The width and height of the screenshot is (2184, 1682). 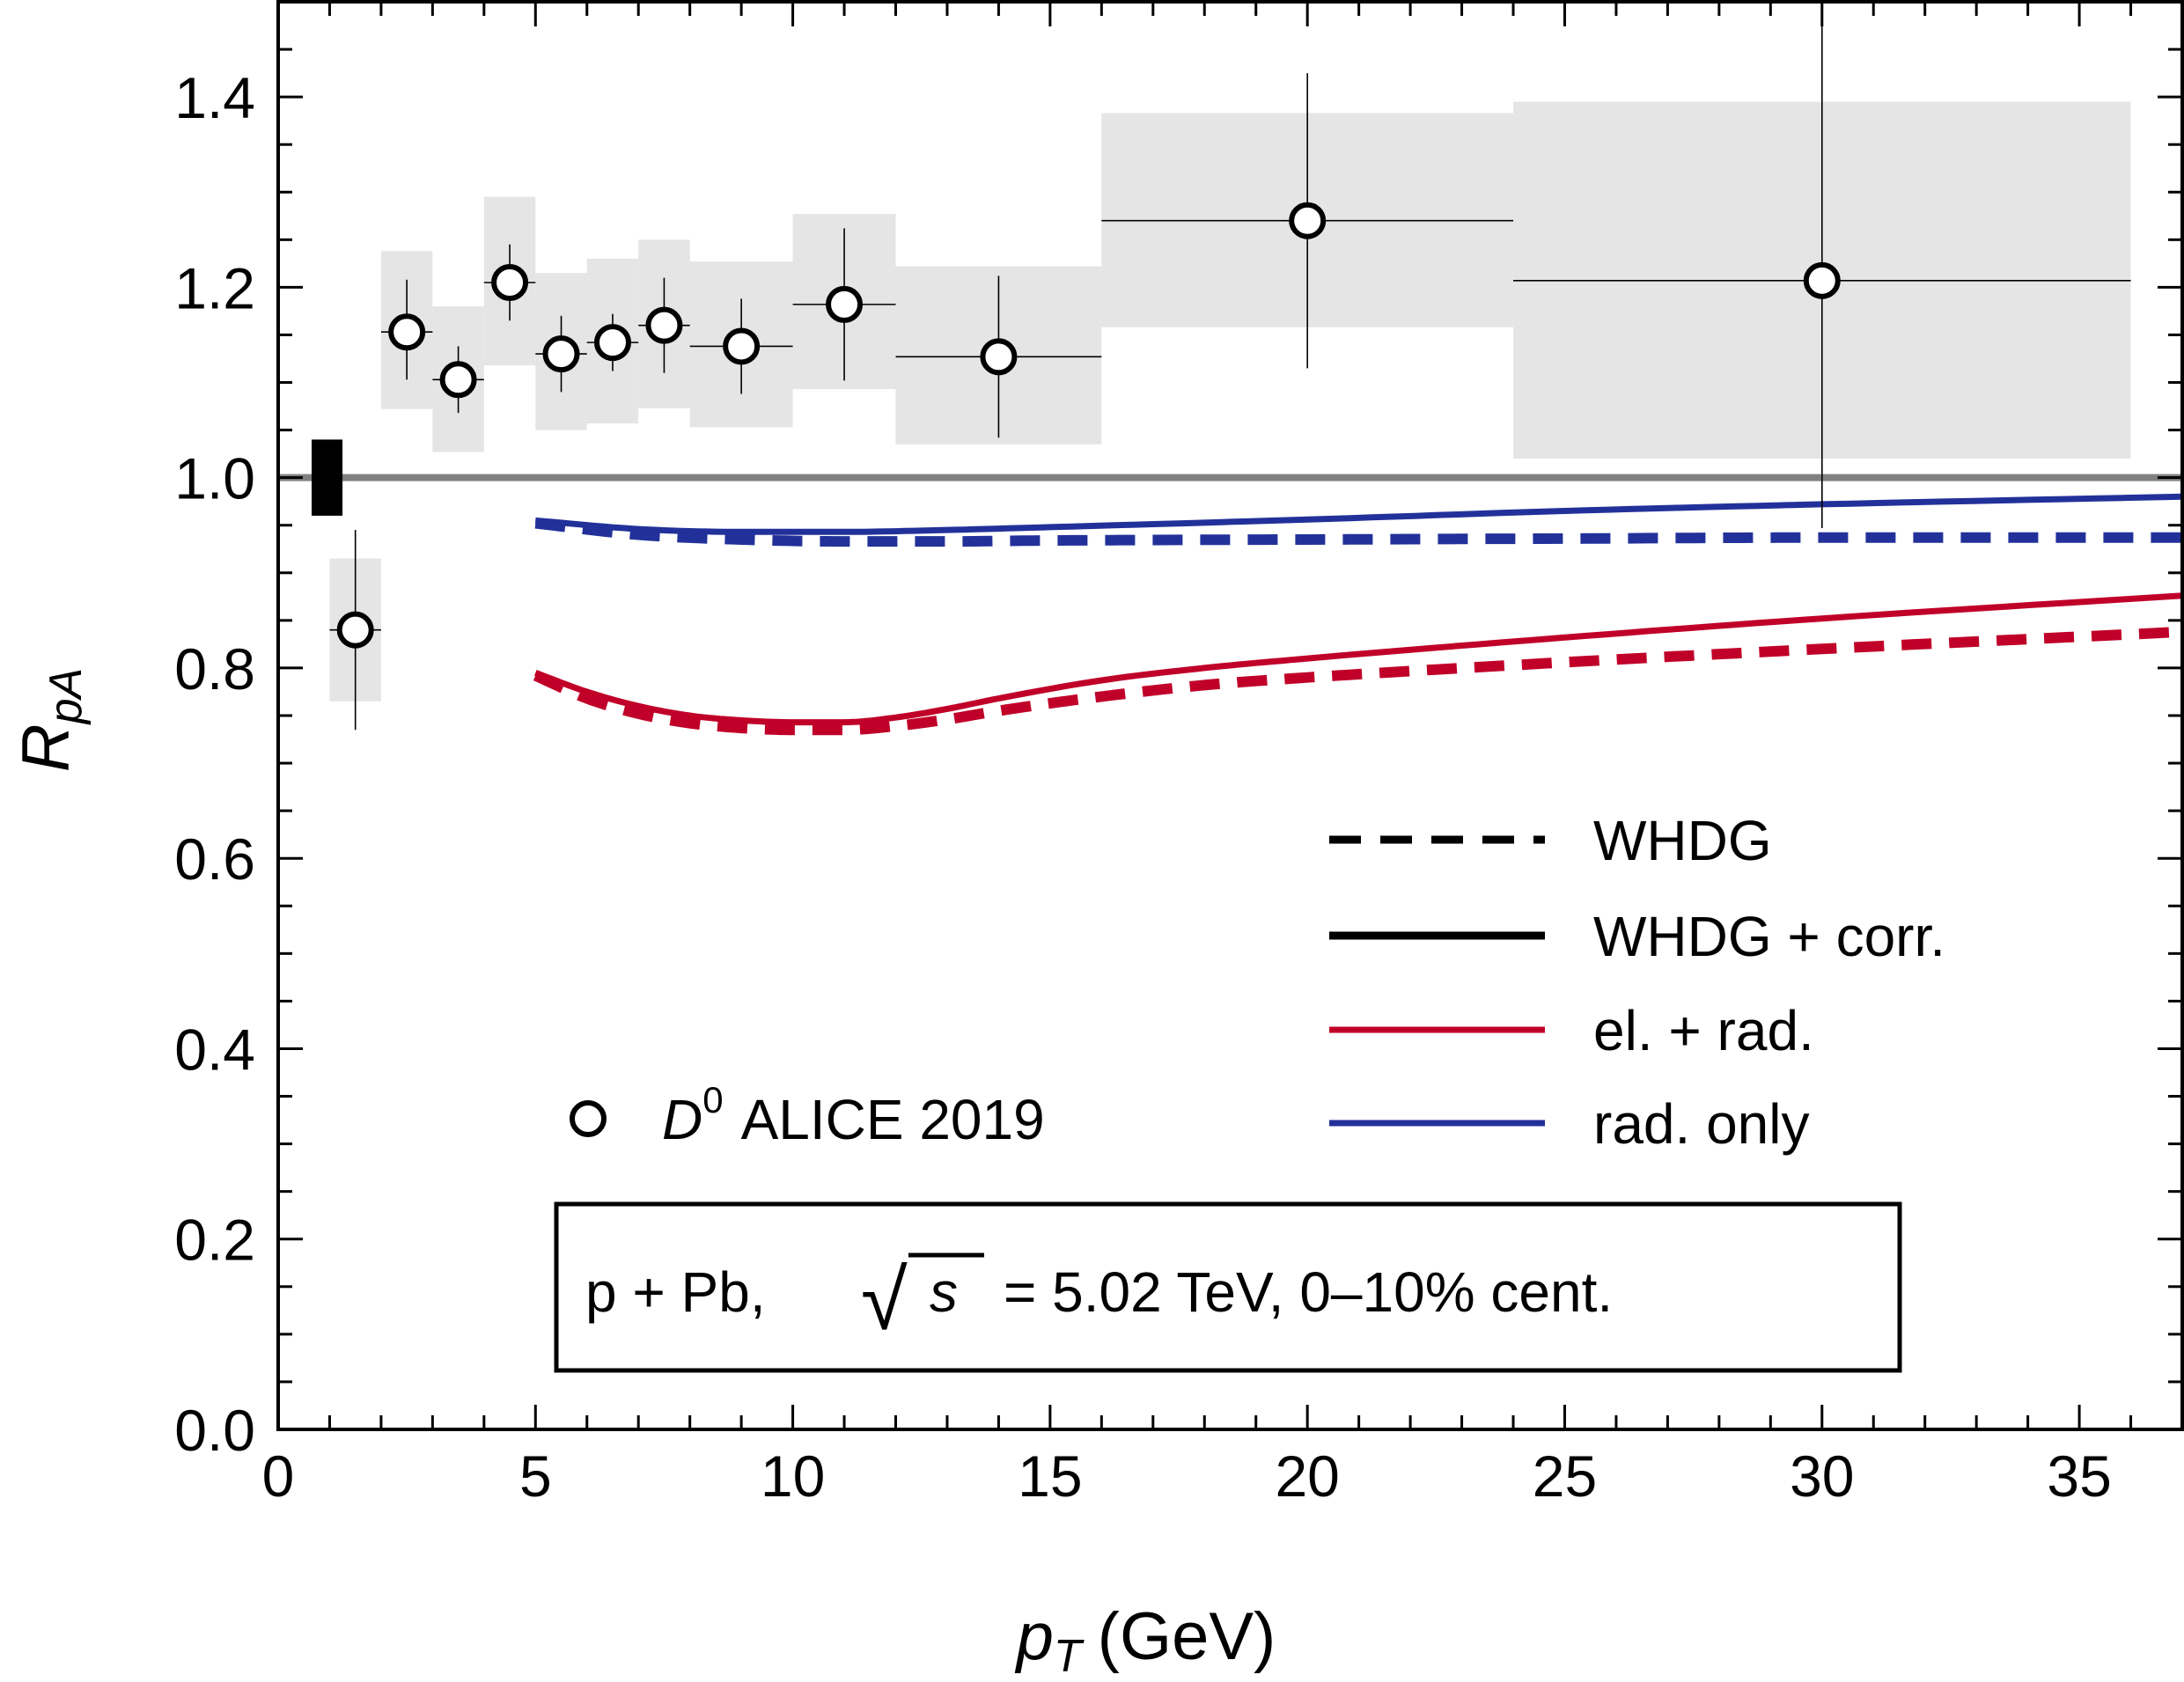 I want to click on annotation-suffix: = 5.02 TeV, 0–10% cent., so click(x=1308, y=1292).